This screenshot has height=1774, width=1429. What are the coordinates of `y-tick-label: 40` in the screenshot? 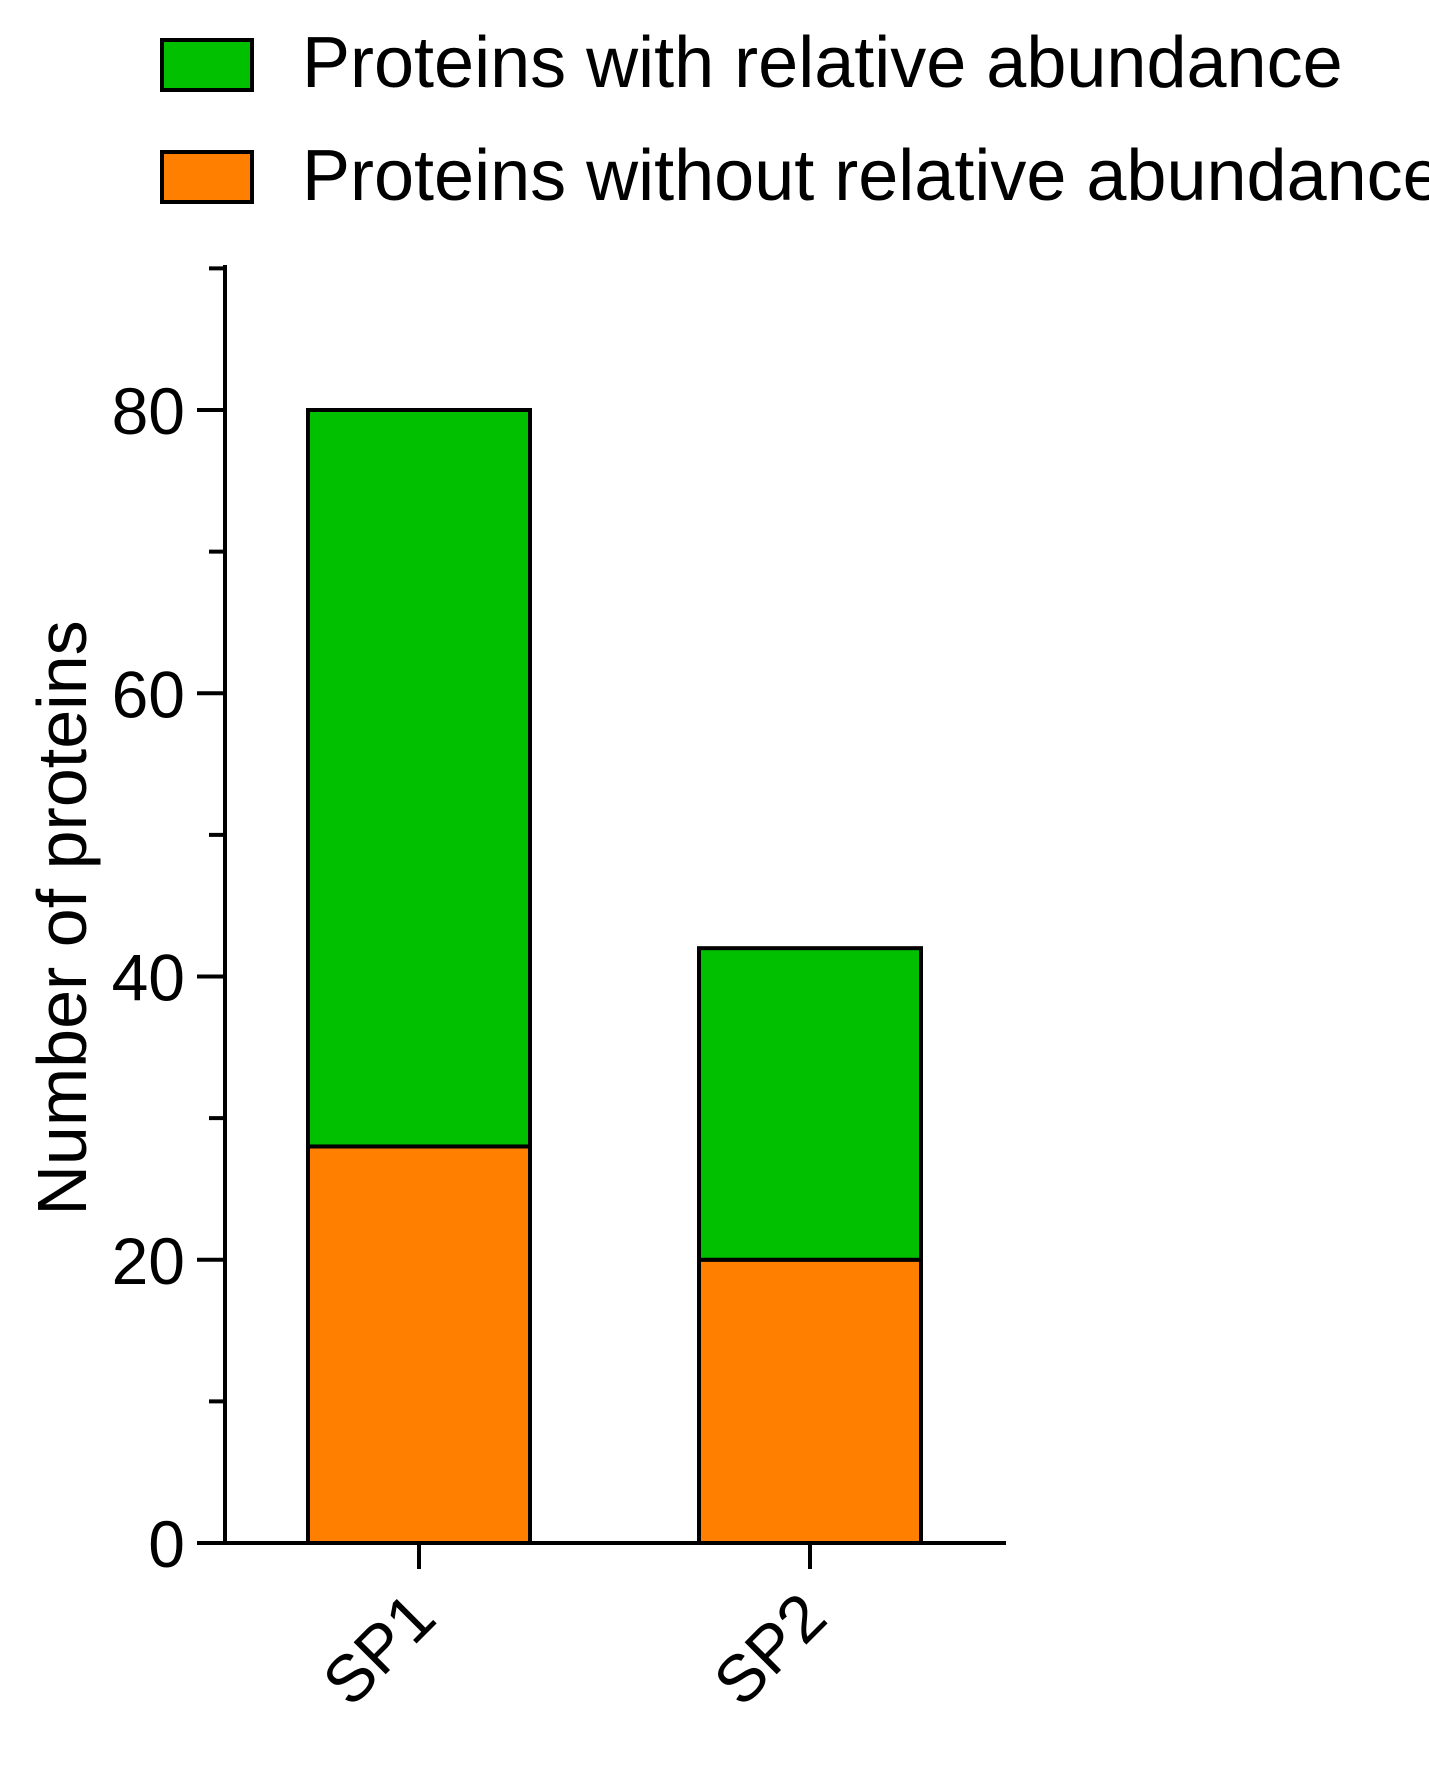 It's located at (148, 978).